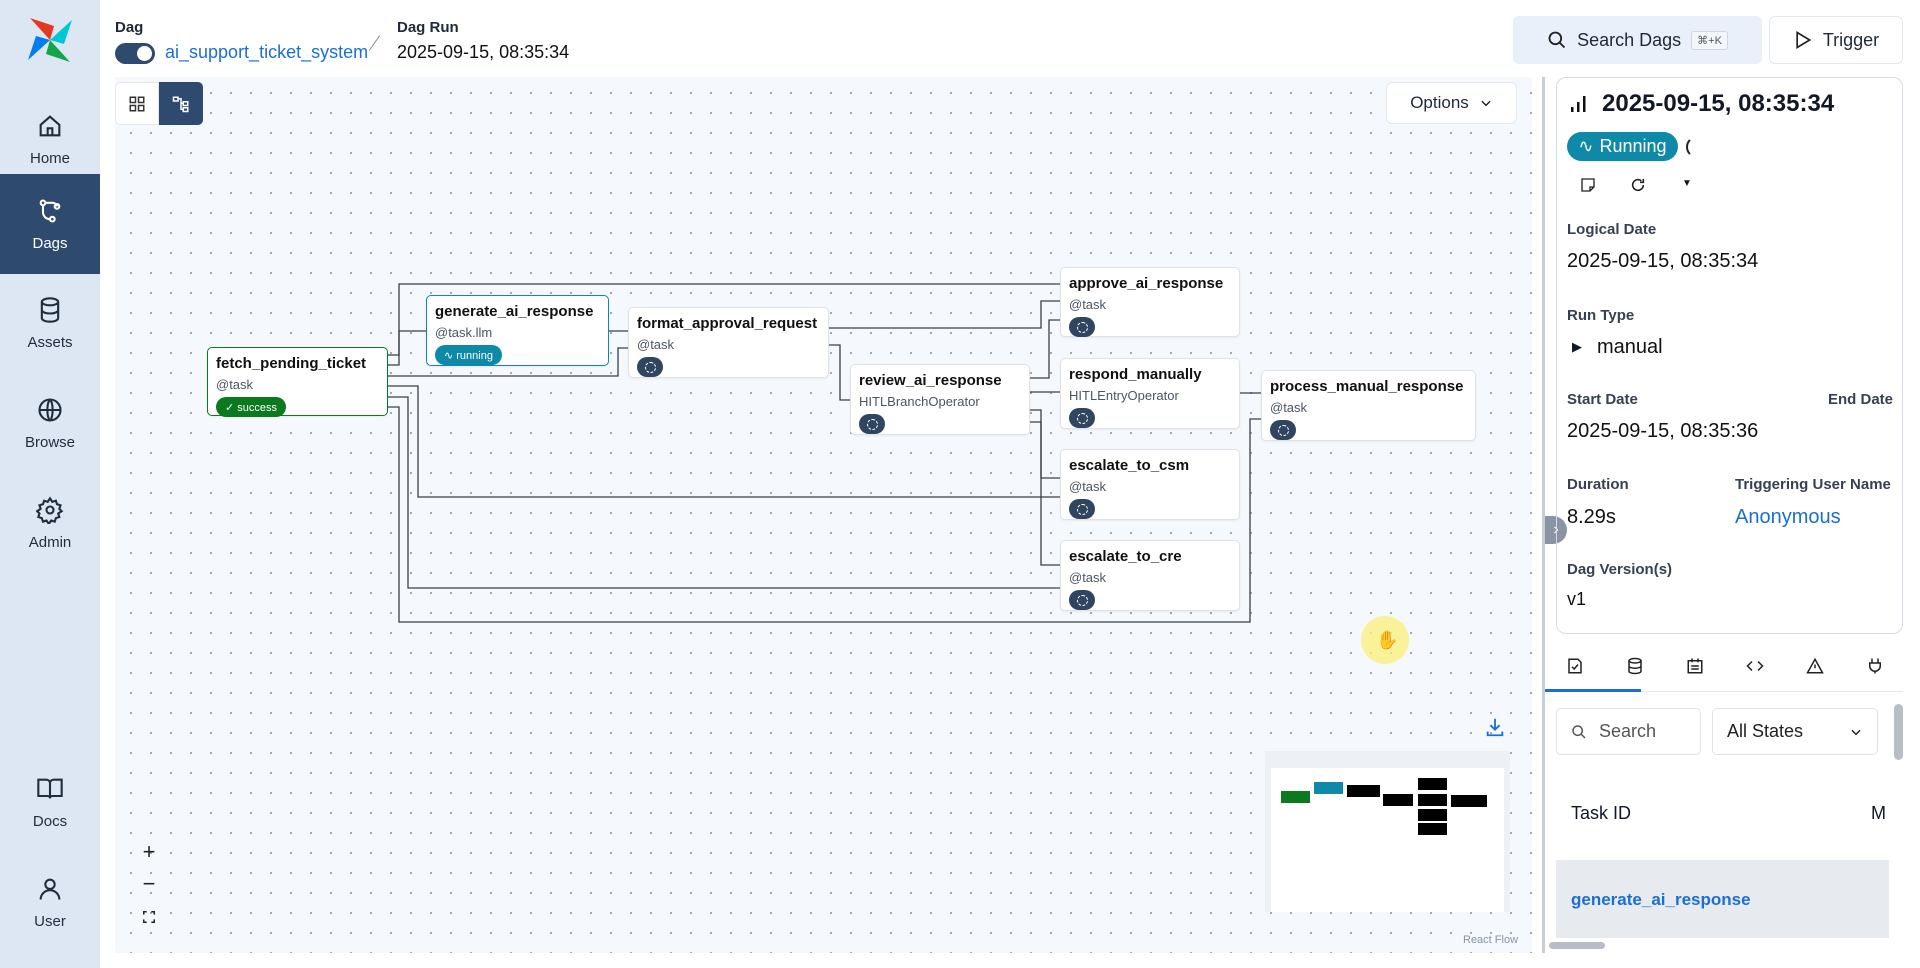 The width and height of the screenshot is (1920, 968). Describe the element at coordinates (1729, 355) in the screenshot. I see `dag-run-details-card` at that location.